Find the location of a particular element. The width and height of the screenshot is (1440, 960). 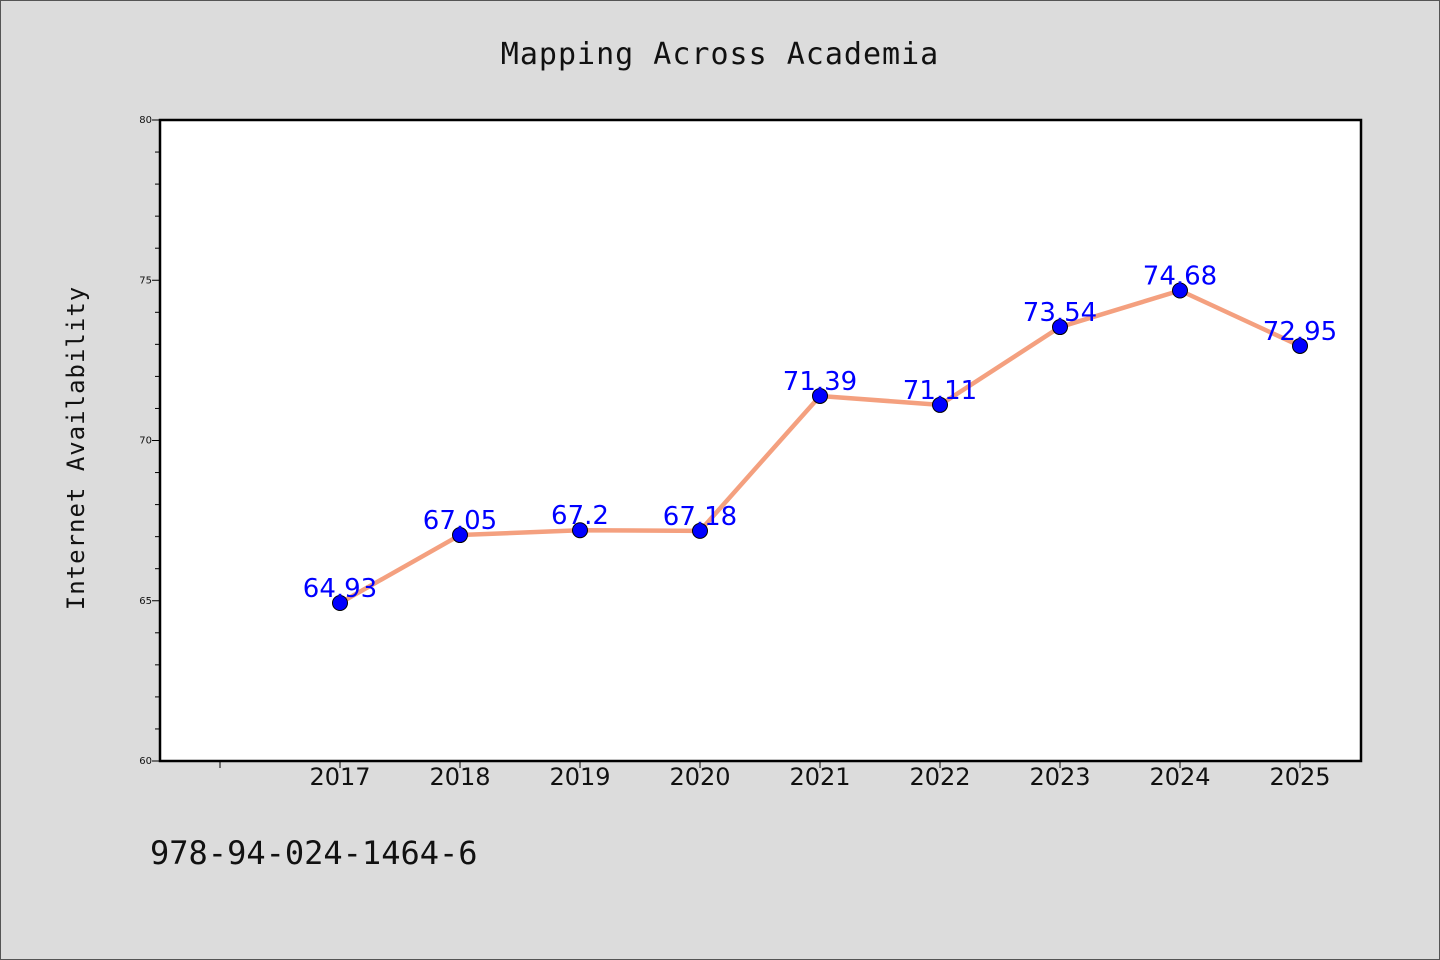

data-label: 73.54 is located at coordinates (1060, 313).